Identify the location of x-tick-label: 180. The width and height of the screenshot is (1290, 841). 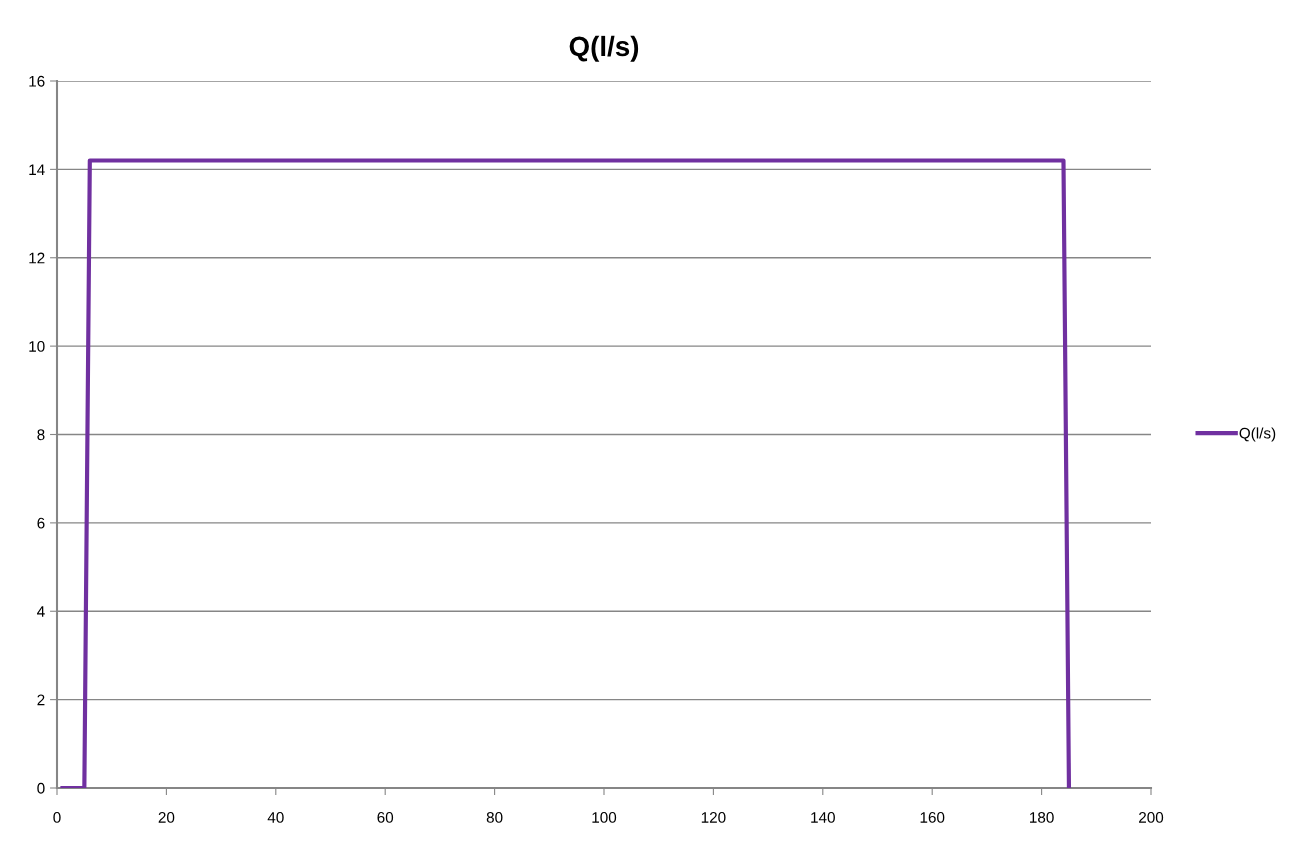
(1042, 817).